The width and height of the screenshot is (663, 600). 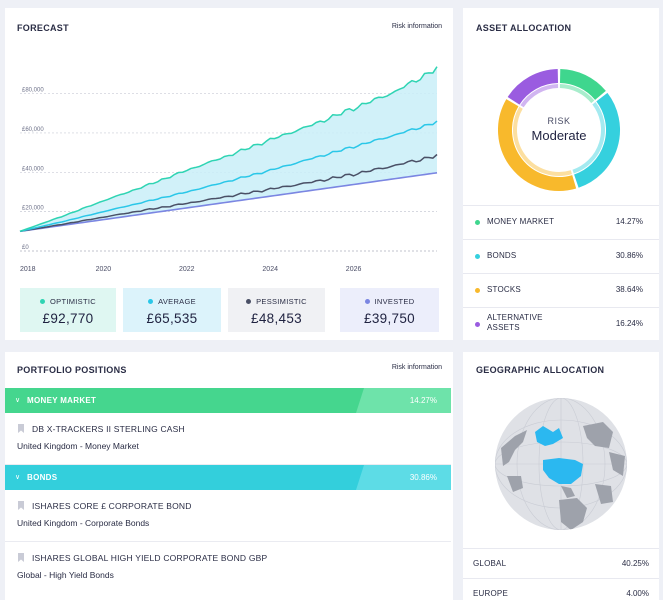 What do you see at coordinates (559, 135) in the screenshot?
I see `risk-value: Moderate` at bounding box center [559, 135].